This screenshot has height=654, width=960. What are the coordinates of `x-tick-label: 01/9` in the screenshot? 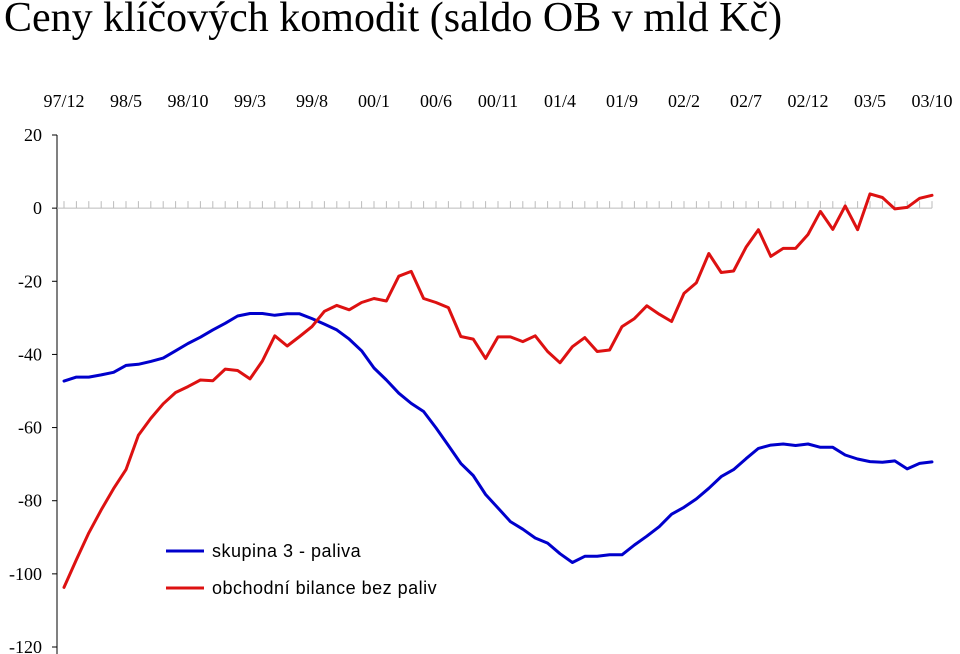 It's located at (622, 101).